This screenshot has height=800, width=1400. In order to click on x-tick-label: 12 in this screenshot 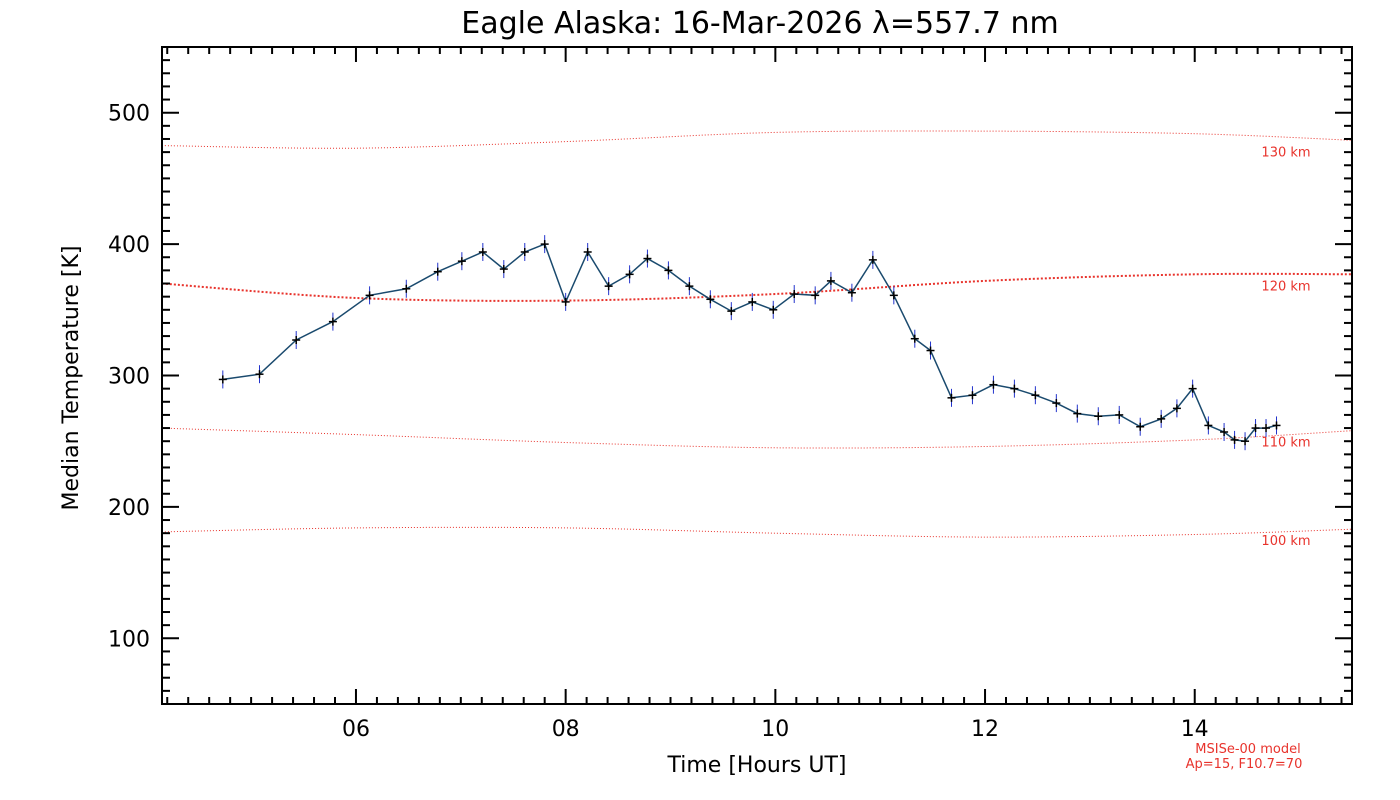, I will do `click(985, 729)`.